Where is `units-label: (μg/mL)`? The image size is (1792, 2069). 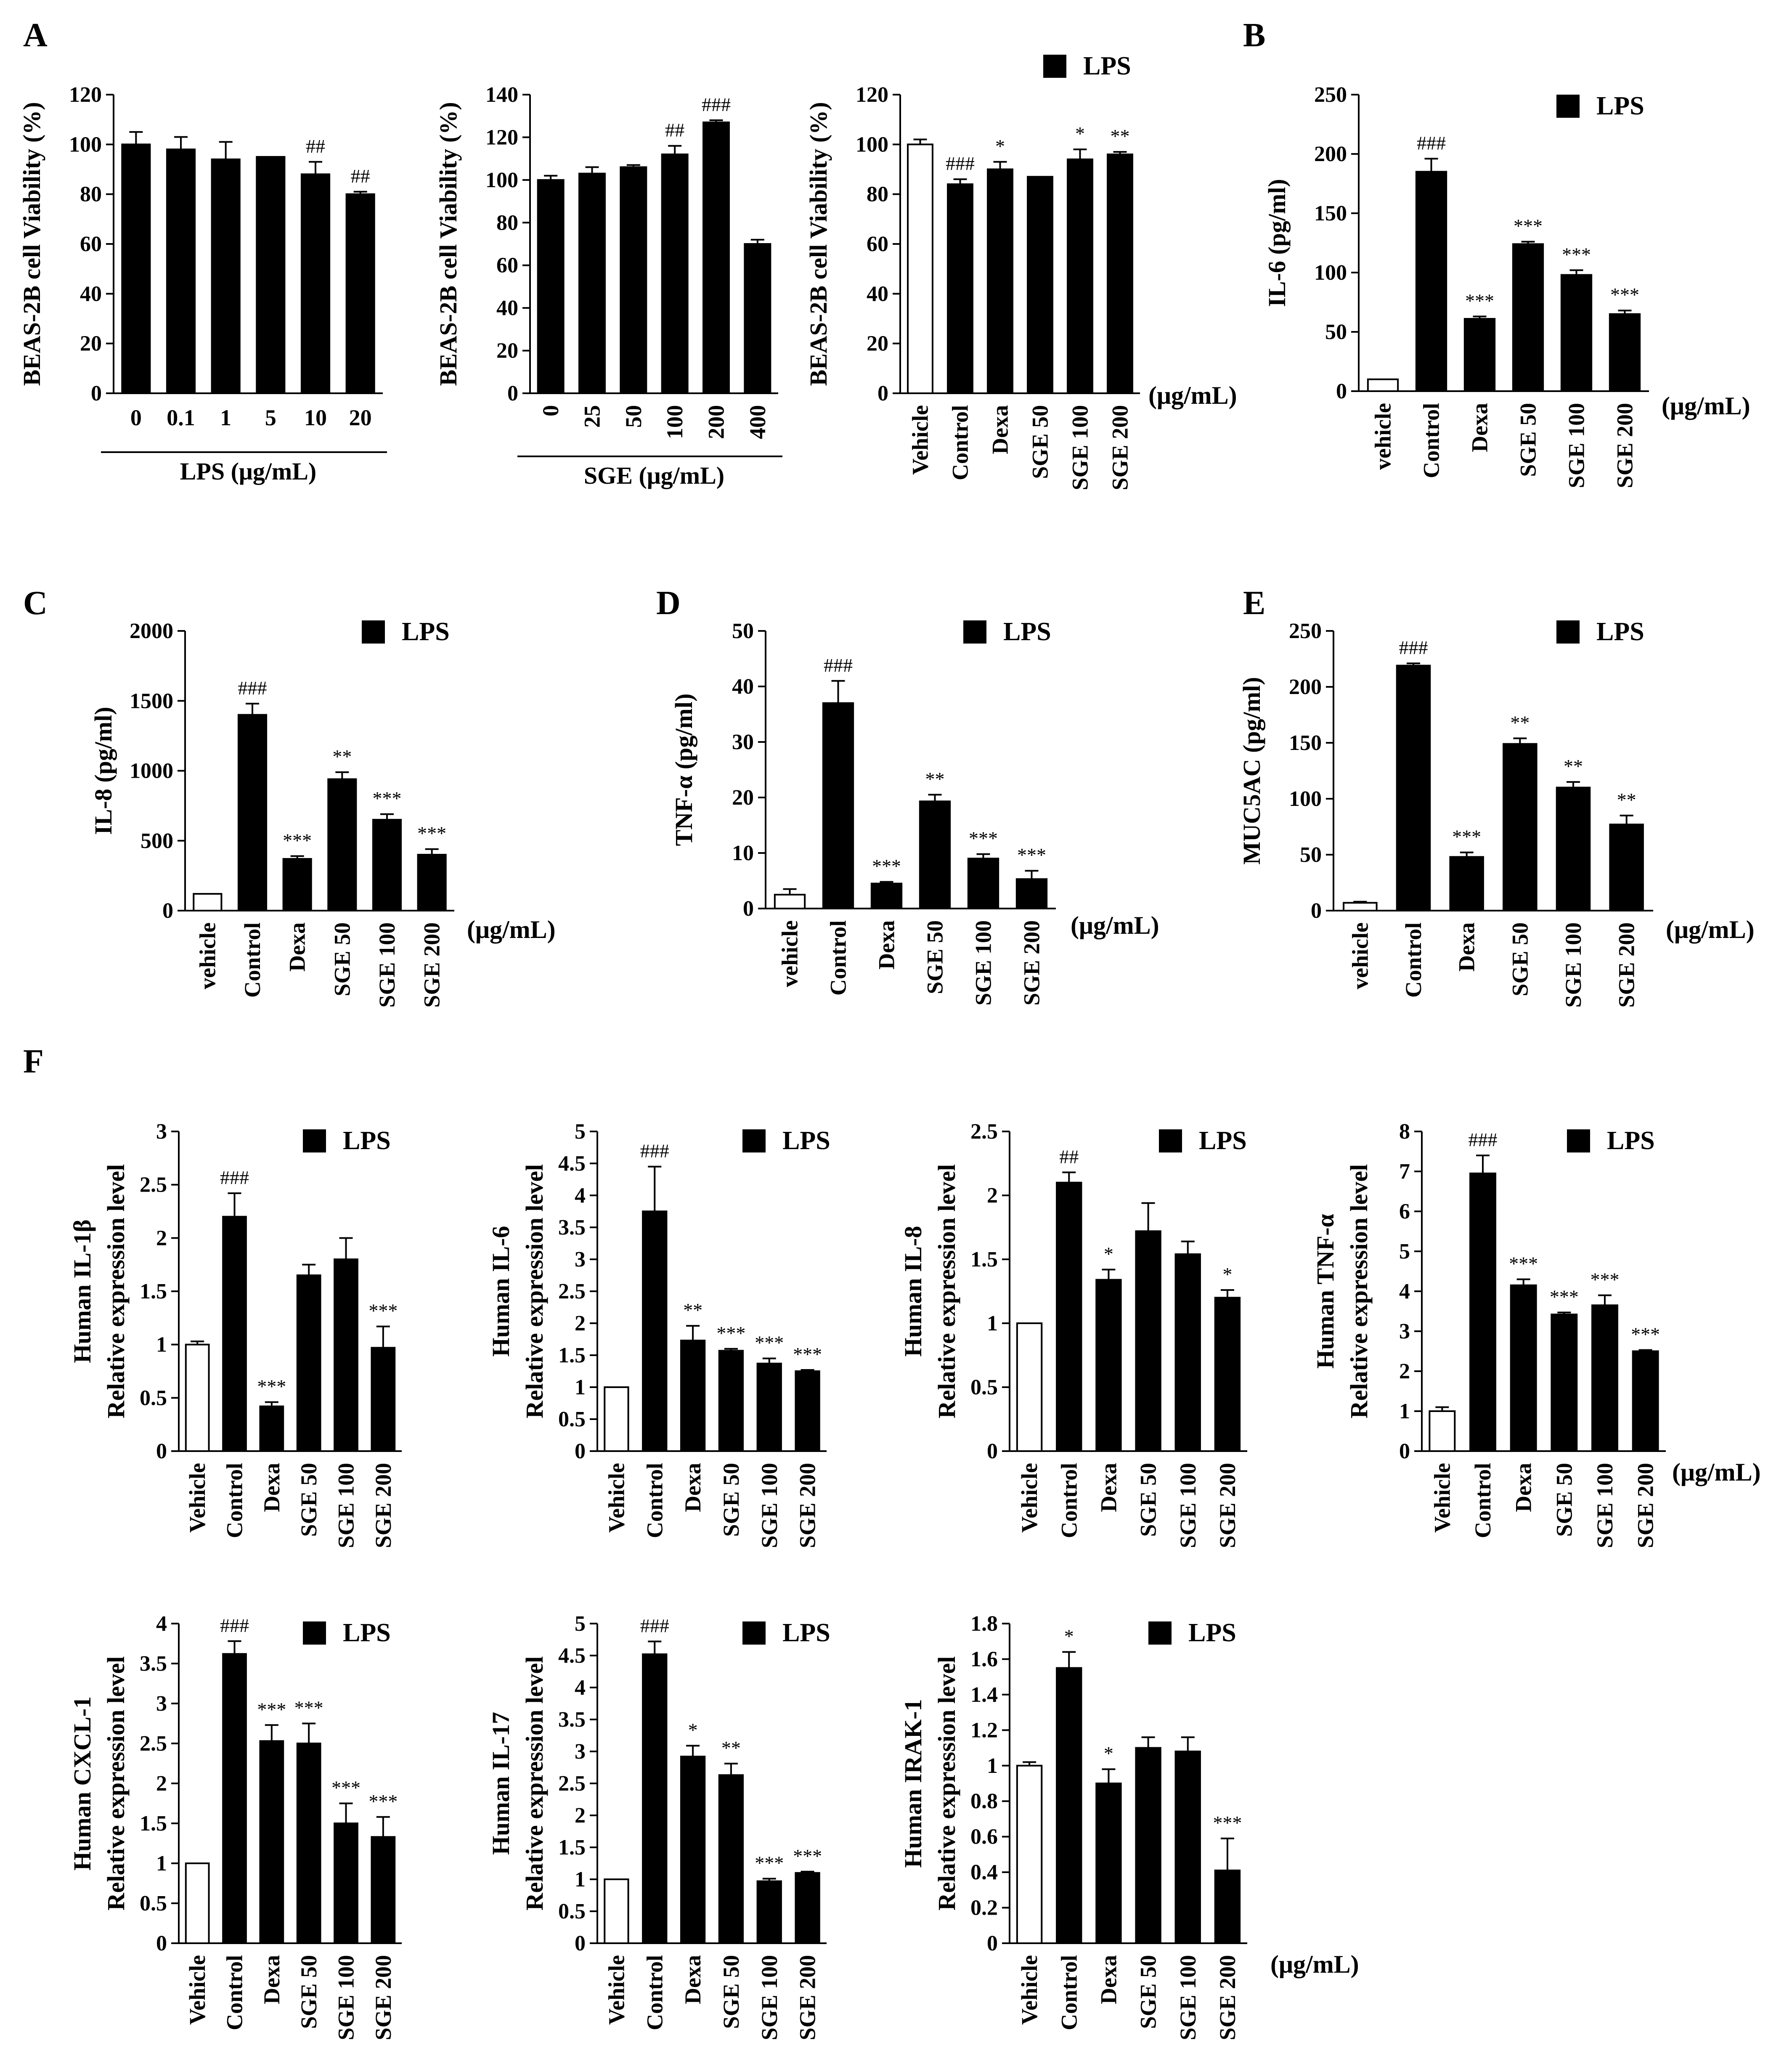 units-label: (μg/mL) is located at coordinates (1710, 929).